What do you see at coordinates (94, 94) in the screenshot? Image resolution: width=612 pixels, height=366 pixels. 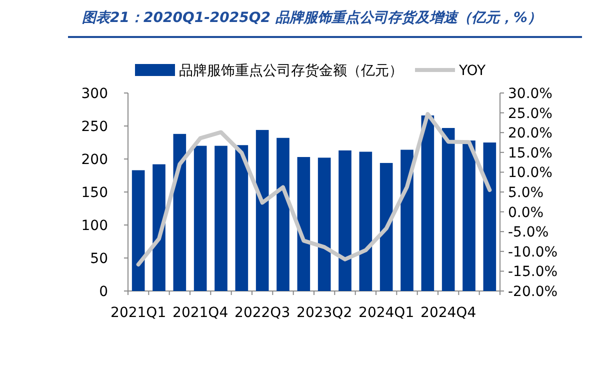 I see `y-tick-label: 300` at bounding box center [94, 94].